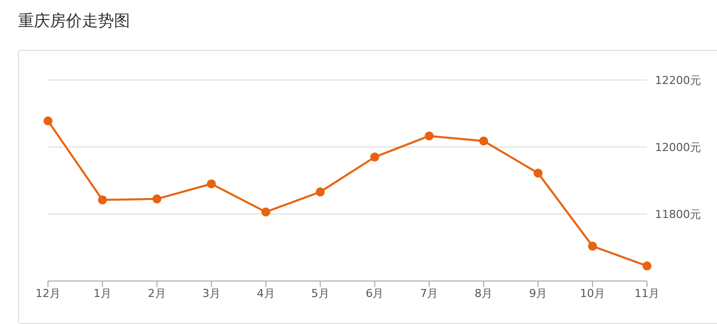 This screenshot has width=717, height=324. What do you see at coordinates (375, 293) in the screenshot?
I see `x-tick-label: 6月` at bounding box center [375, 293].